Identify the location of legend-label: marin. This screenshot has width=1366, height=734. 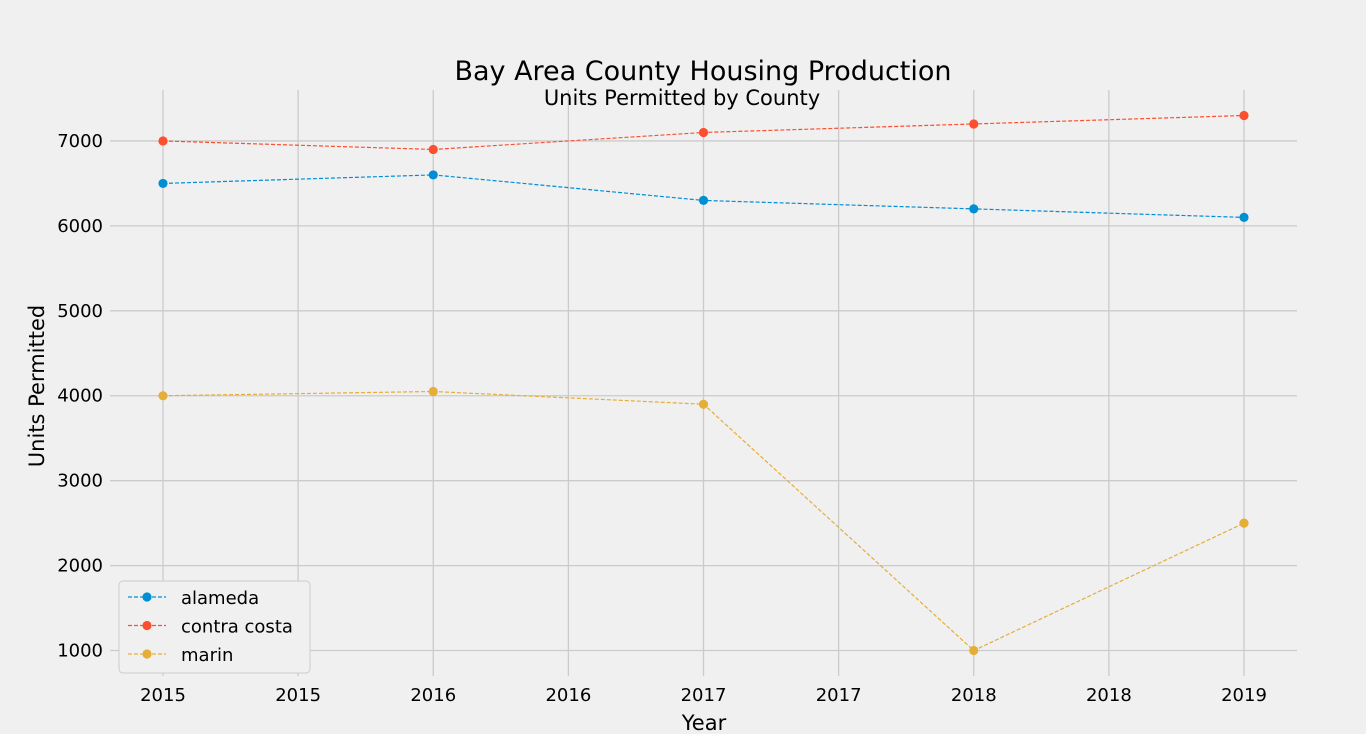
(207, 655).